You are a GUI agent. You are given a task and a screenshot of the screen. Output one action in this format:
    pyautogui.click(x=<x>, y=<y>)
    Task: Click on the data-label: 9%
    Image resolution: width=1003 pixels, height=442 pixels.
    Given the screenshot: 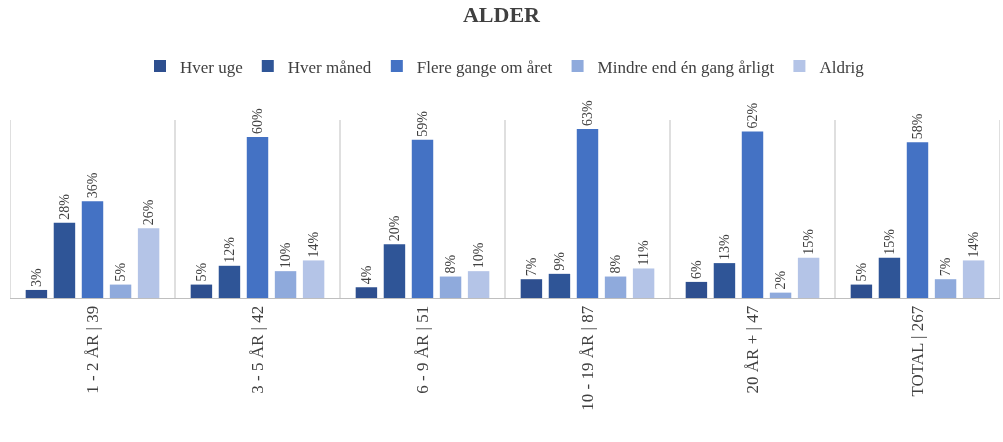 What is the action you would take?
    pyautogui.click(x=559, y=261)
    